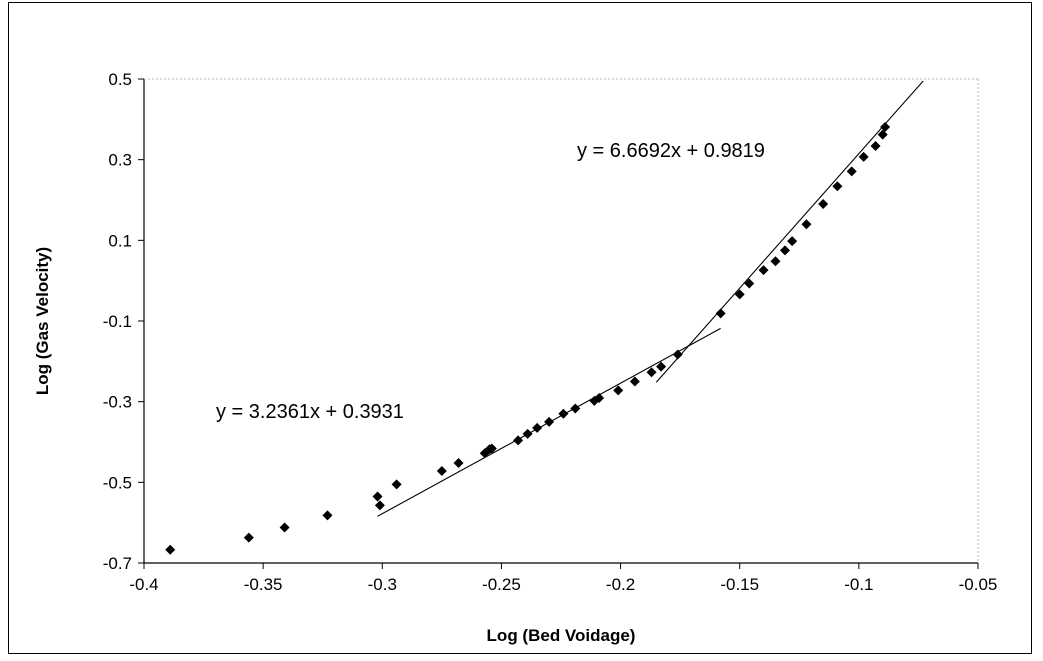 This screenshot has width=1043, height=661. I want to click on x-tick-label: -0.15, so click(739, 584).